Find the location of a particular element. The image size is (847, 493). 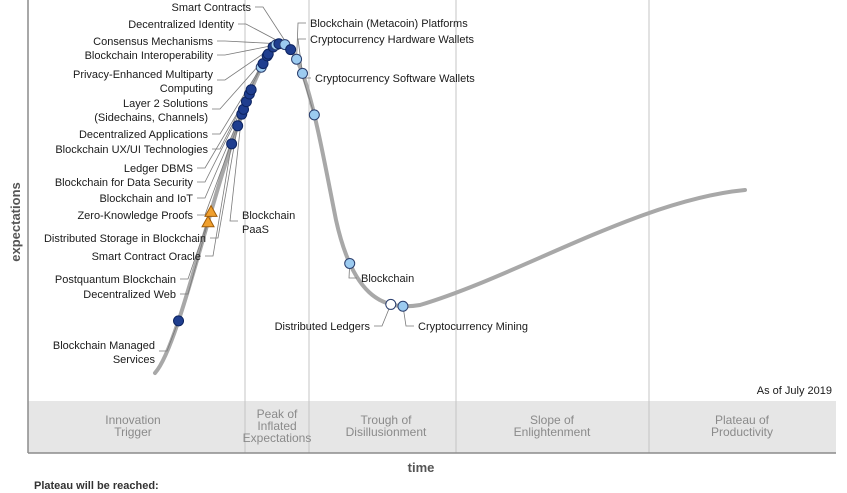

marker-blockchain is located at coordinates (350, 263).